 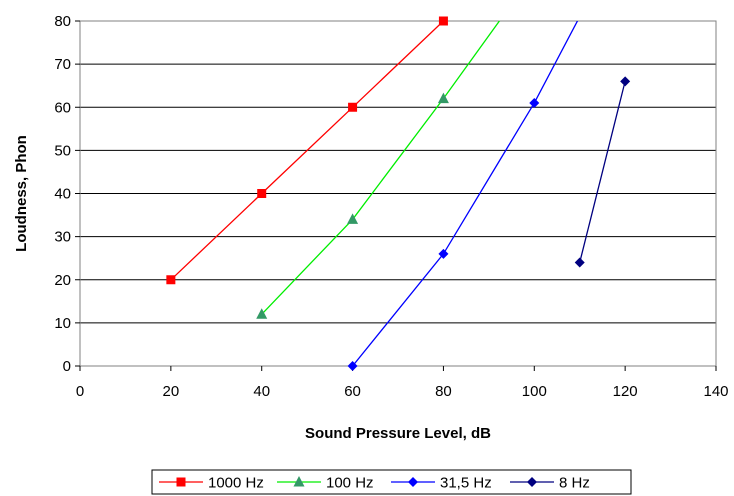 What do you see at coordinates (21, 193) in the screenshot?
I see `y-axis-title: Loudness, Phon` at bounding box center [21, 193].